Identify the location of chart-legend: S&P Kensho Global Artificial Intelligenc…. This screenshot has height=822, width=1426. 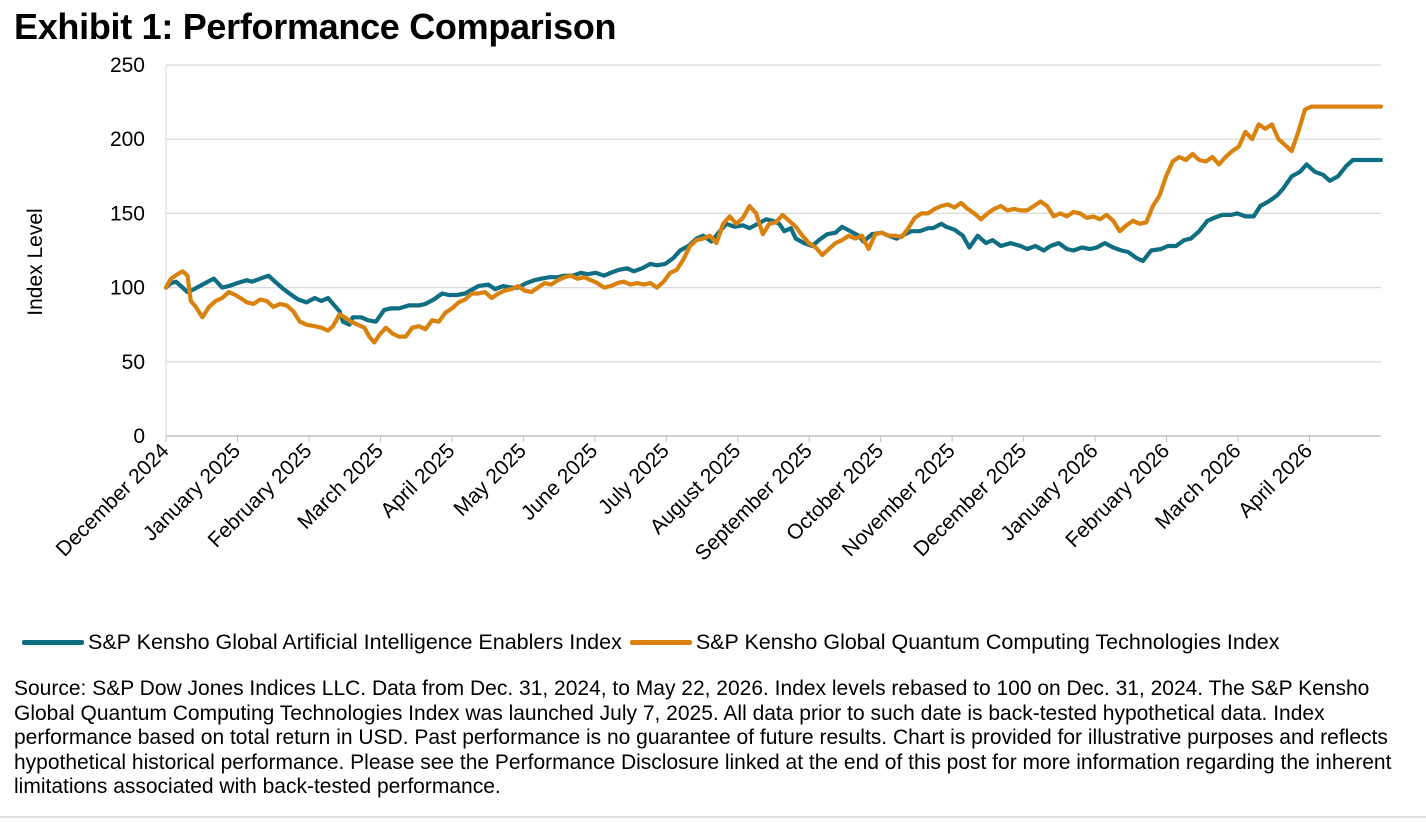
(655, 642).